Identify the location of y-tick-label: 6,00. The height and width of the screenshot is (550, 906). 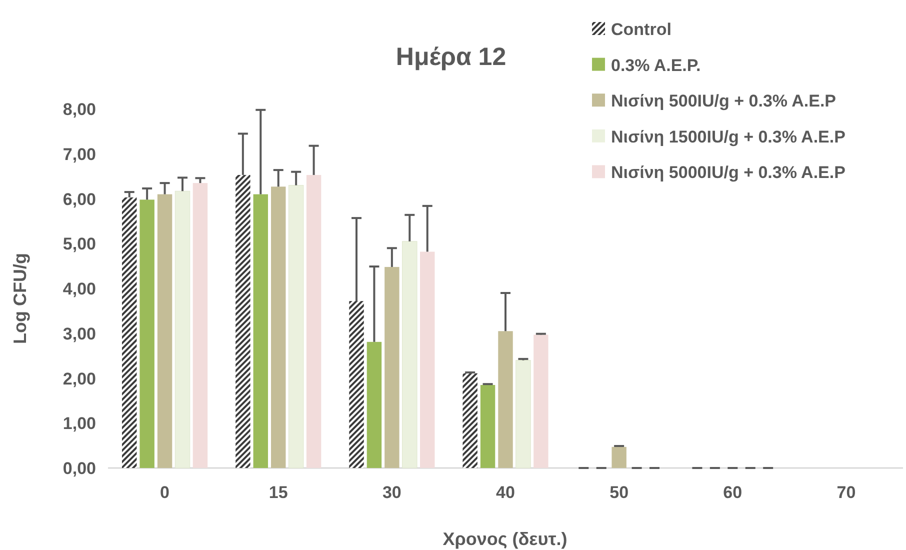
(79, 199).